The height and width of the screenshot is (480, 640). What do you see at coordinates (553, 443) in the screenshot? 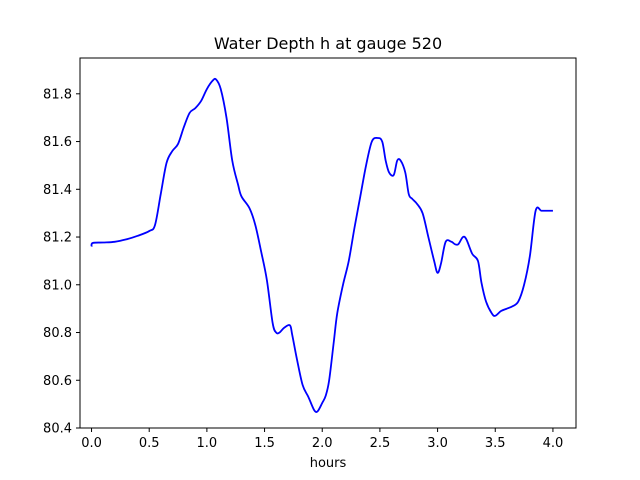
I see `x-tick-label: 4.0` at bounding box center [553, 443].